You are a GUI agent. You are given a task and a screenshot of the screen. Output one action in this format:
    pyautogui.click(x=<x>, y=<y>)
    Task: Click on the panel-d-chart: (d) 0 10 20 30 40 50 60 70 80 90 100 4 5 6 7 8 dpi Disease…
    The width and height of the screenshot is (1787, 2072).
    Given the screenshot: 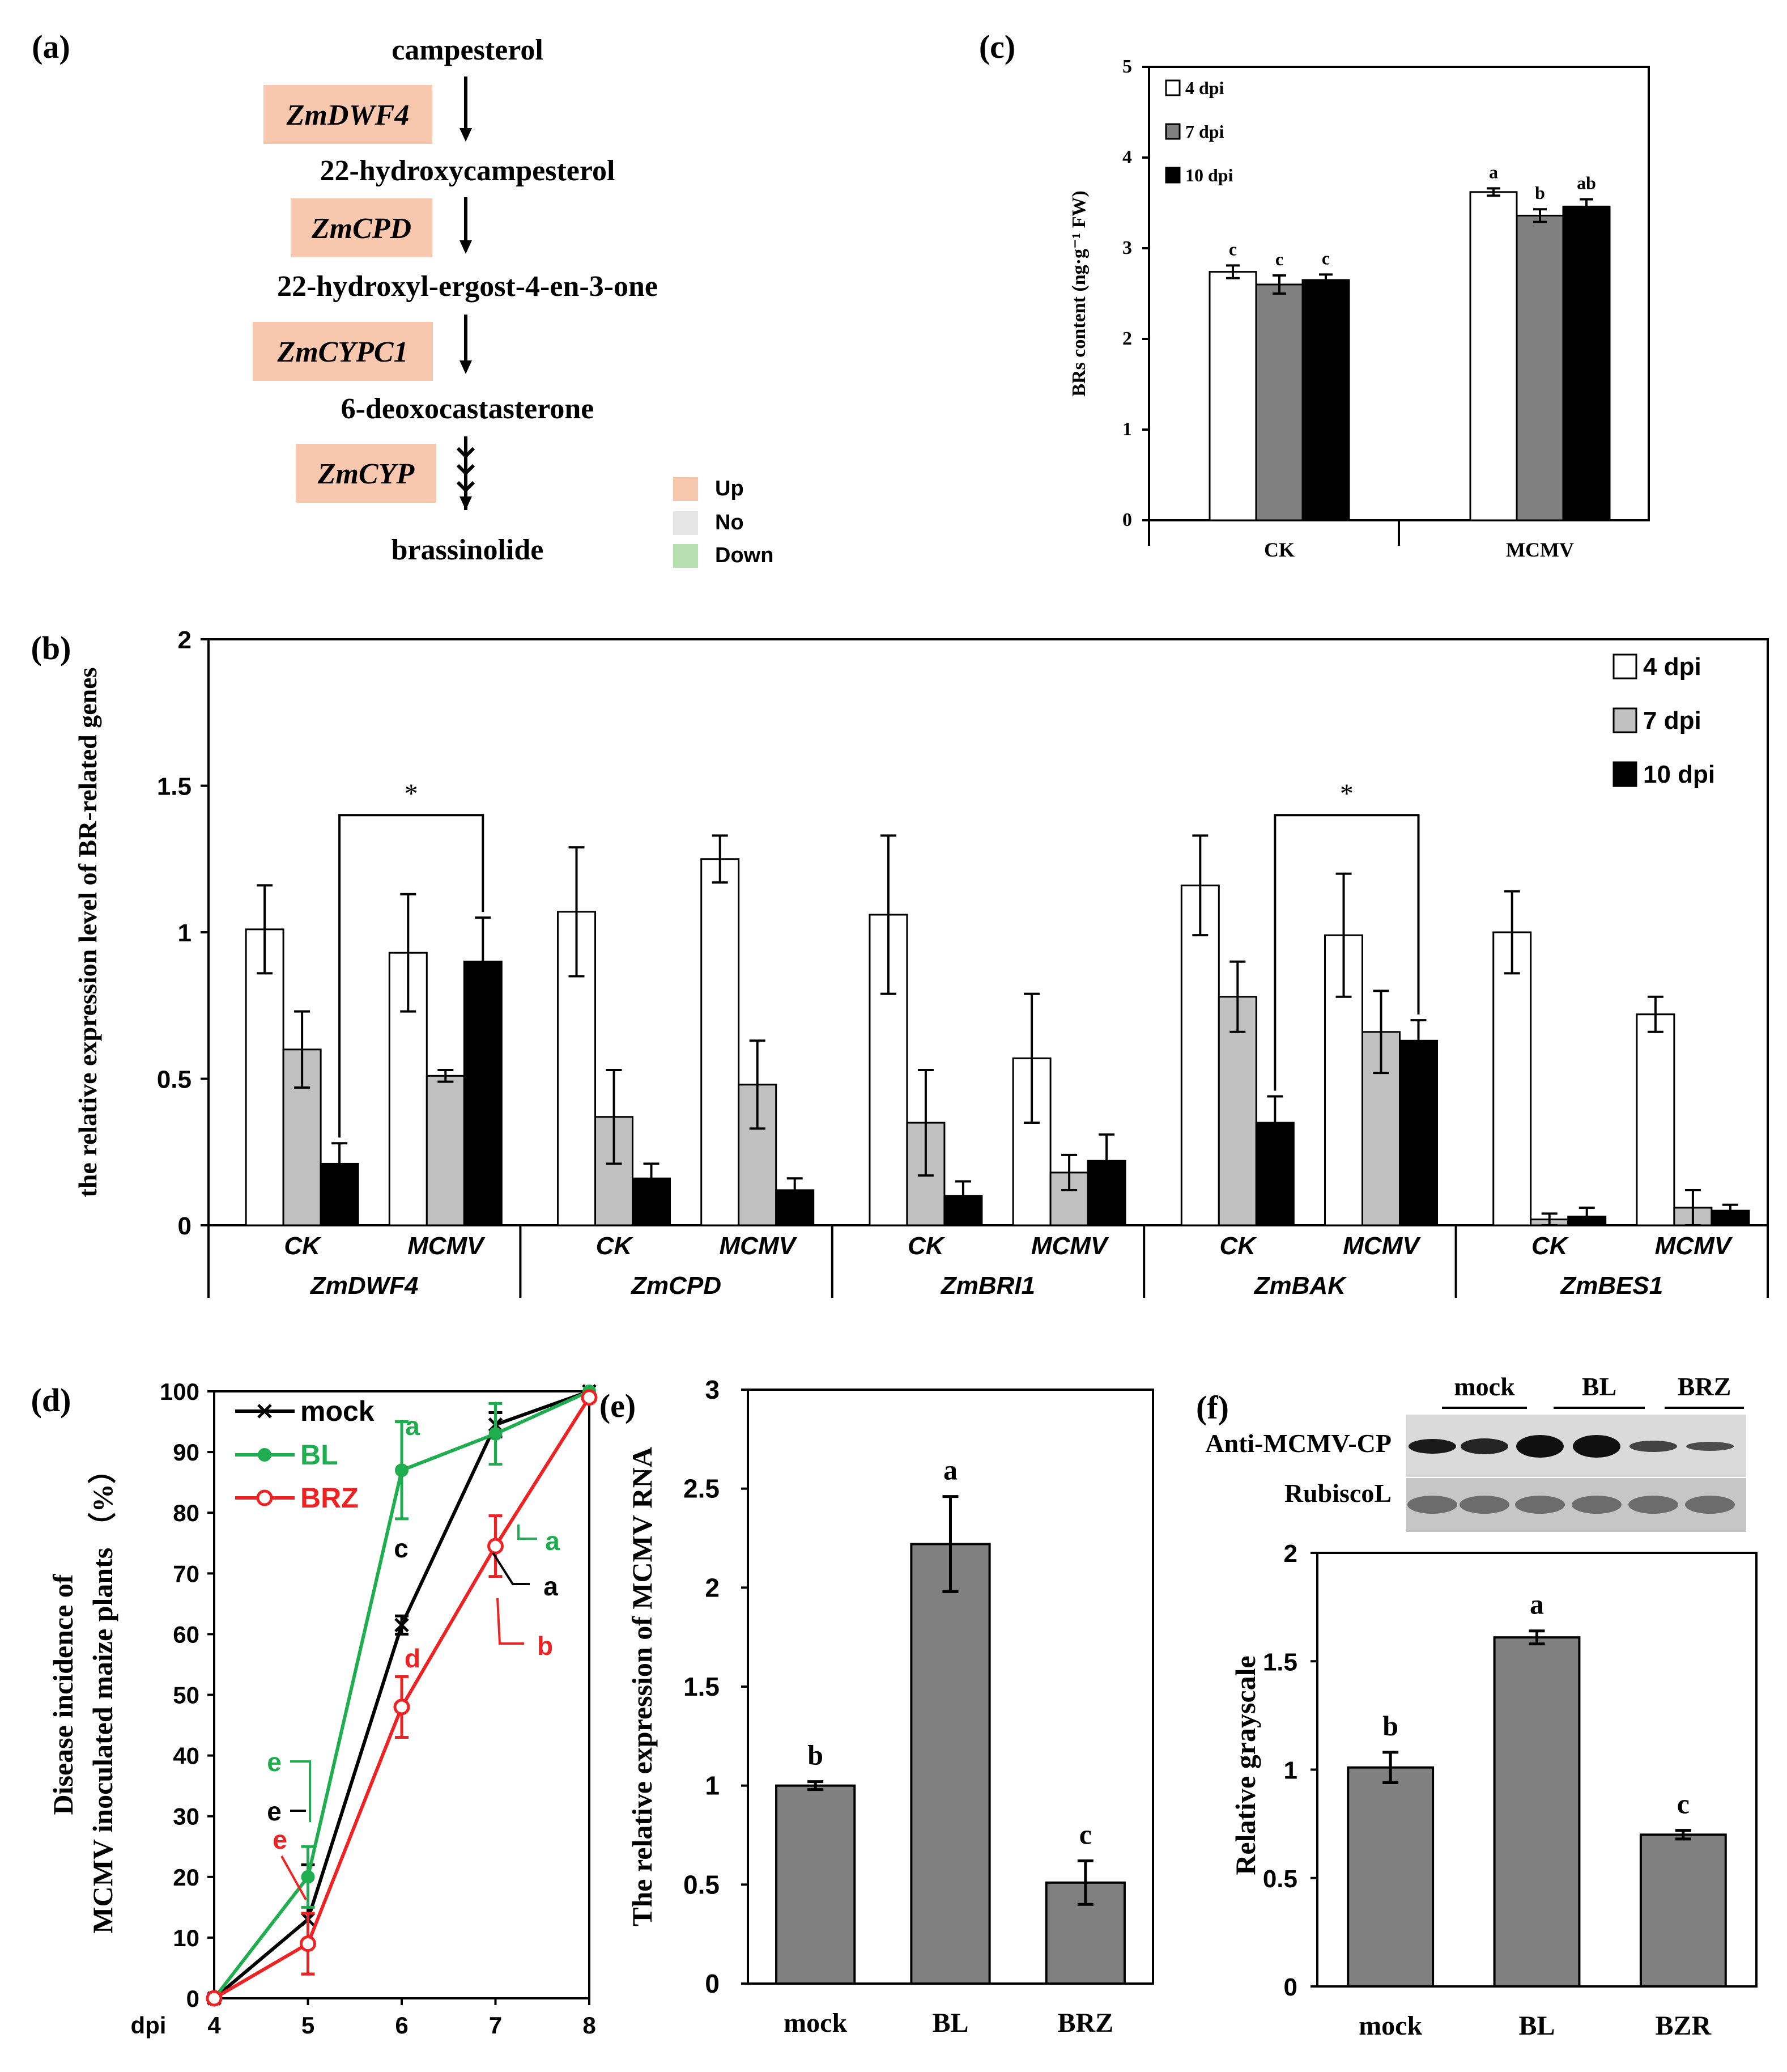 What is the action you would take?
    pyautogui.click(x=314, y=1708)
    